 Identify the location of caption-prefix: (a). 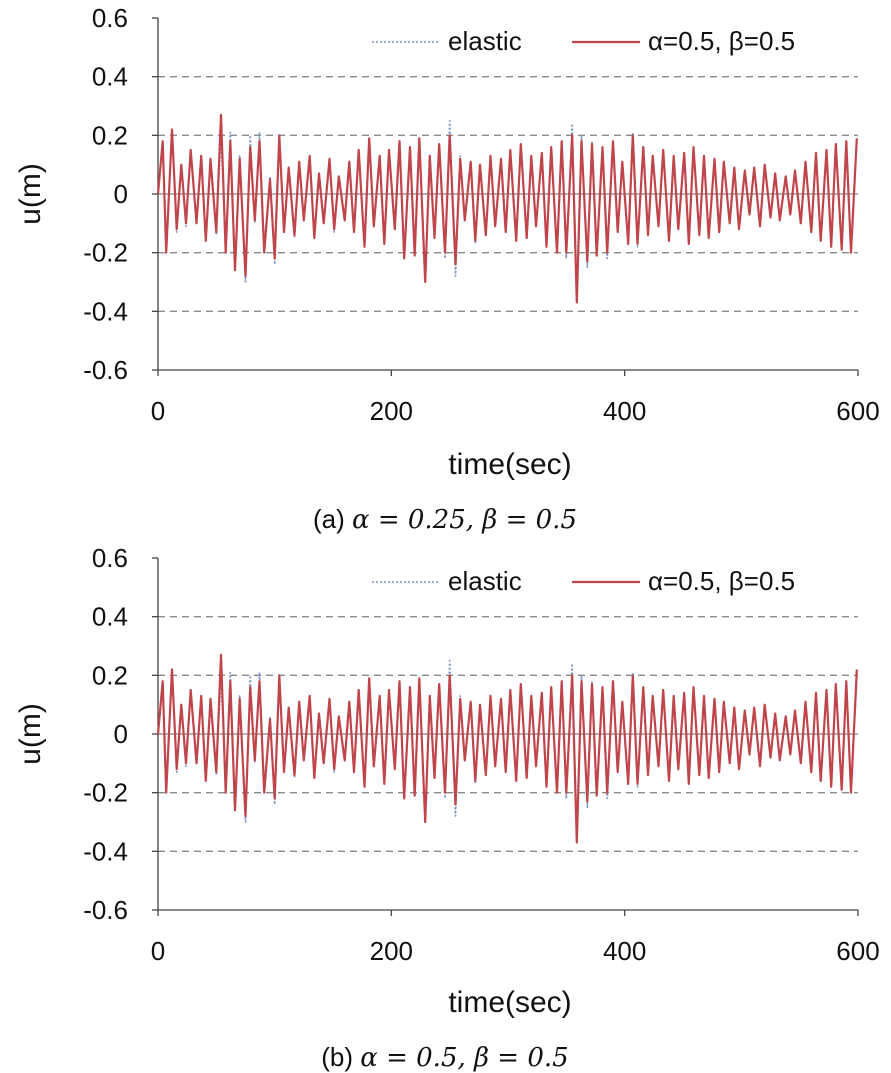
(332, 519).